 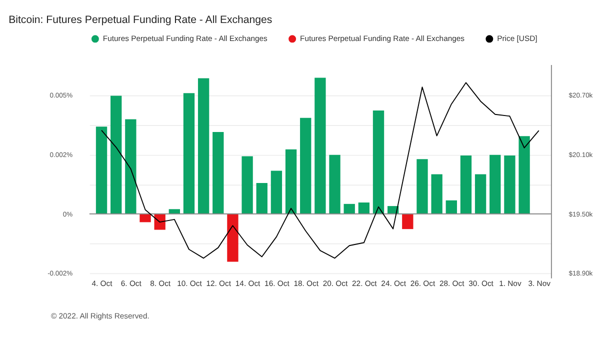 I want to click on x-tick-label: 10. Oct, so click(x=190, y=283).